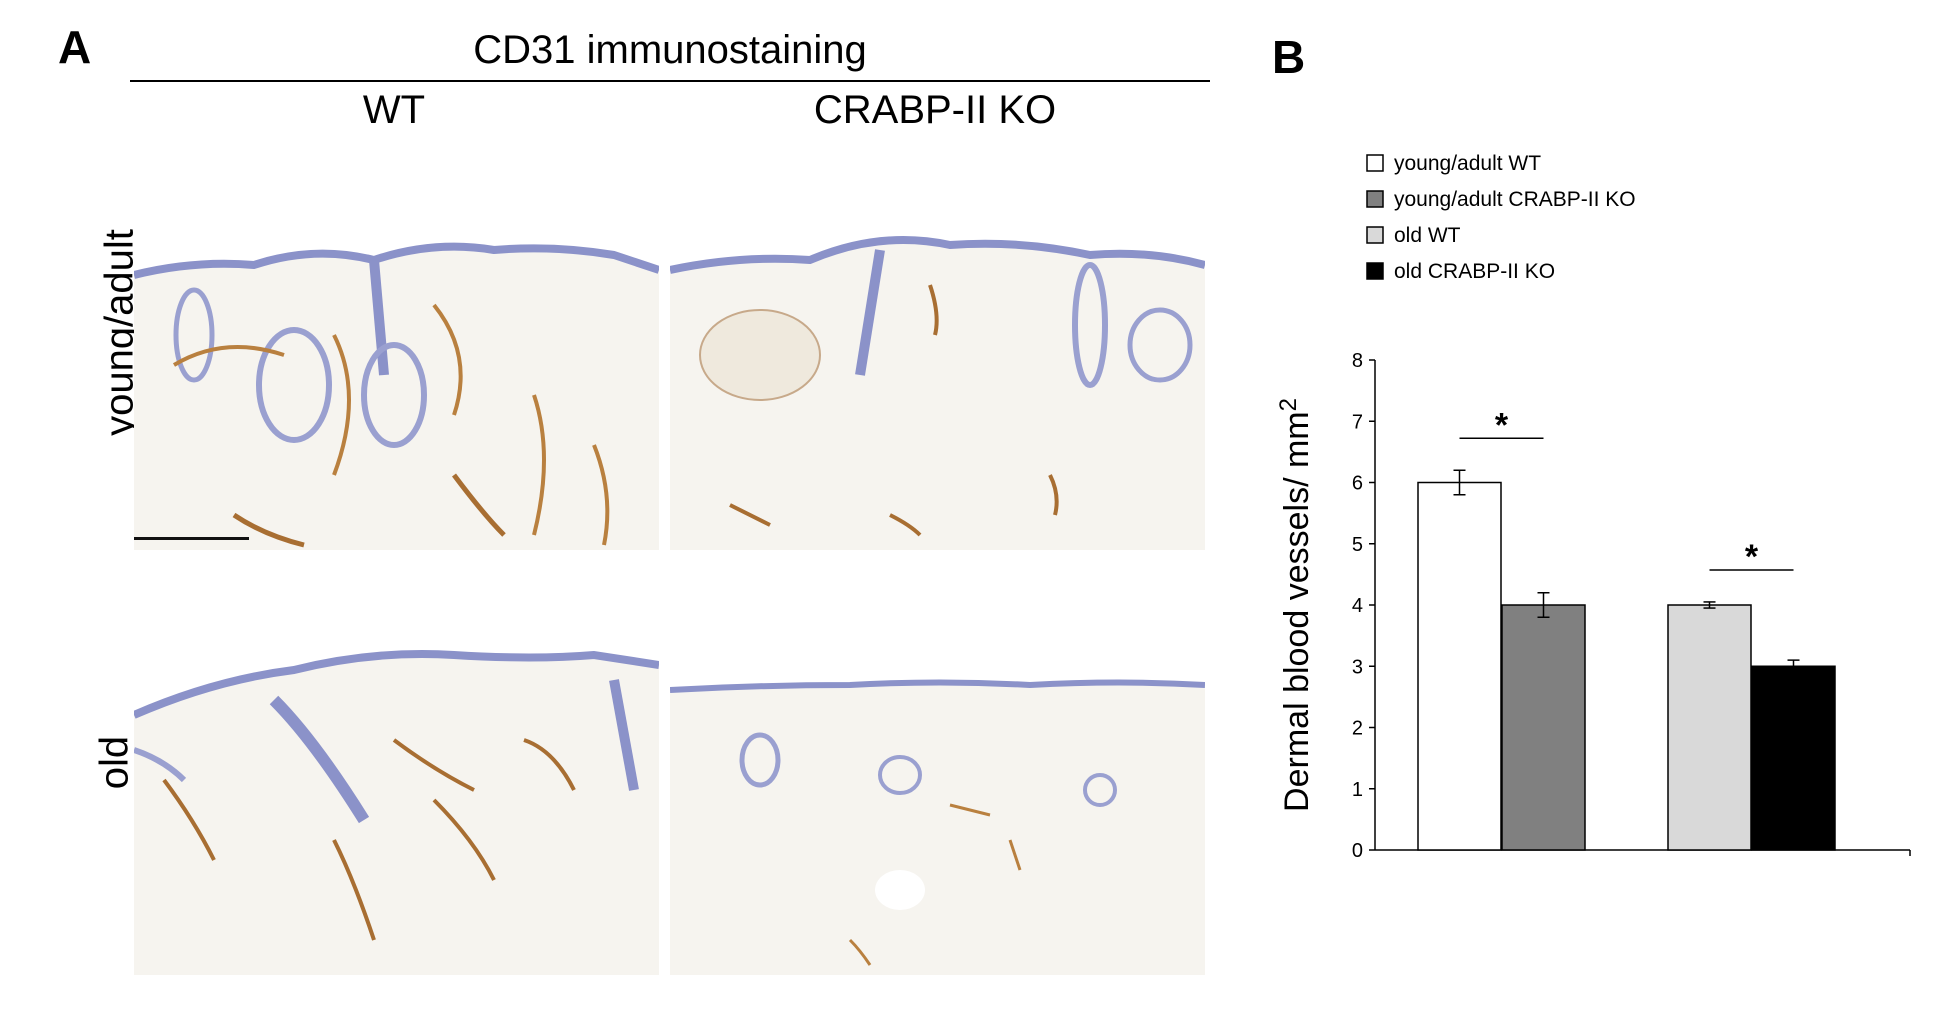 The image size is (1950, 1011). What do you see at coordinates (396, 807) in the screenshot?
I see `micrograph-old-wt` at bounding box center [396, 807].